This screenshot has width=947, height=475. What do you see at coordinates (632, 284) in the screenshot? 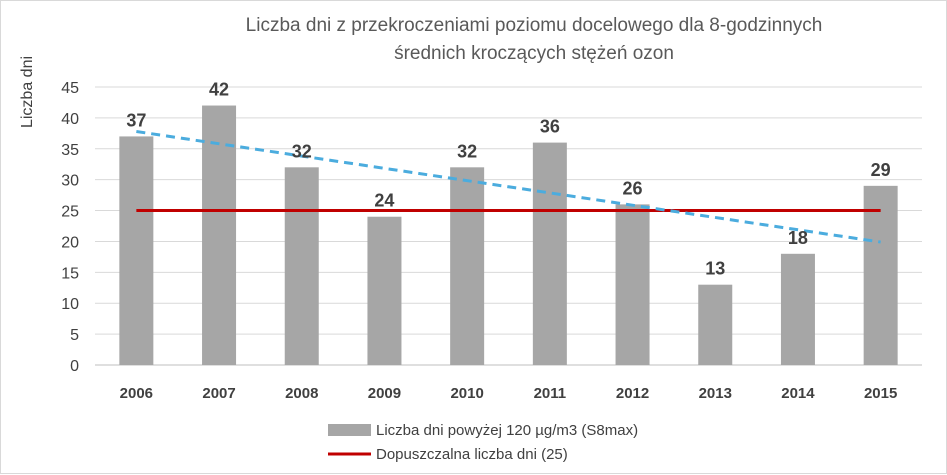
I see `bar-2012` at bounding box center [632, 284].